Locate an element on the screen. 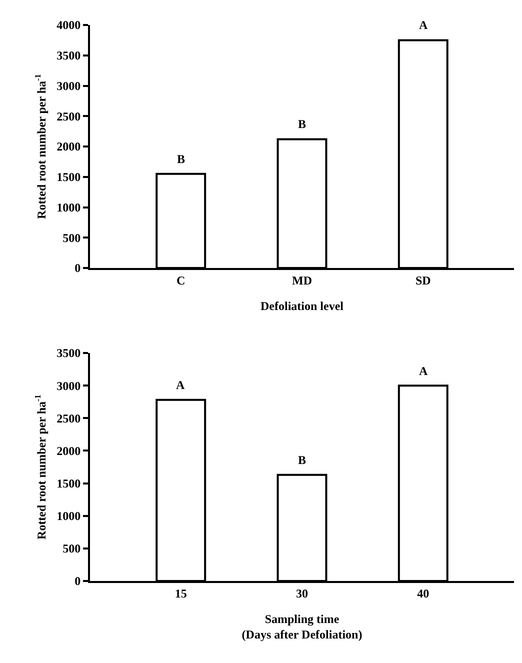 The width and height of the screenshot is (522, 663). x-tick-label: SD is located at coordinates (423, 280).